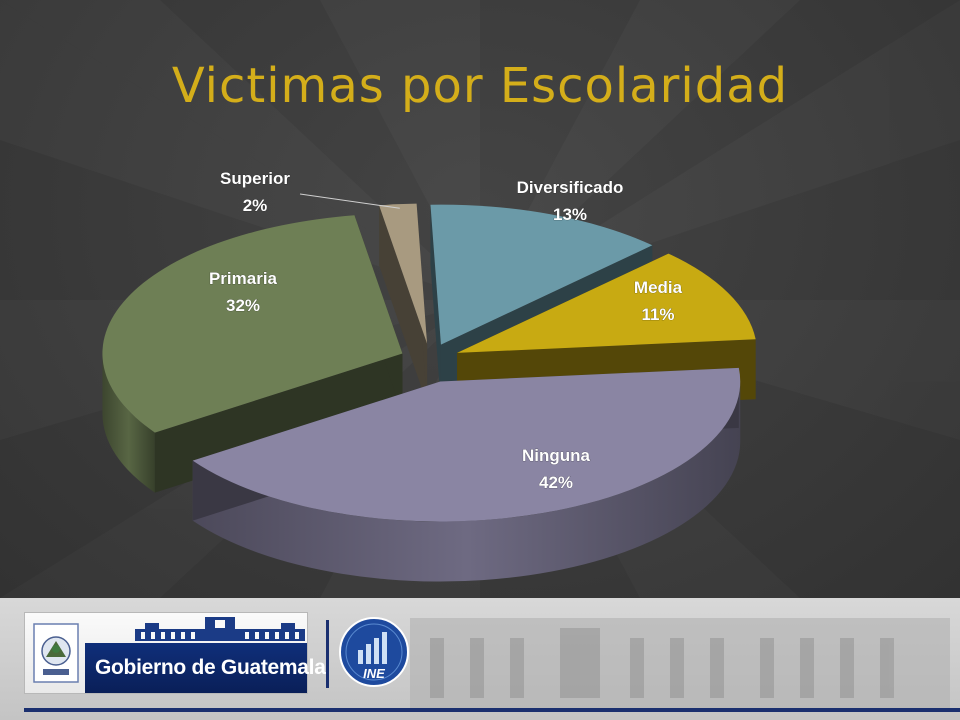 The width and height of the screenshot is (960, 720). I want to click on pie-slice-side-superior, so click(403, 304).